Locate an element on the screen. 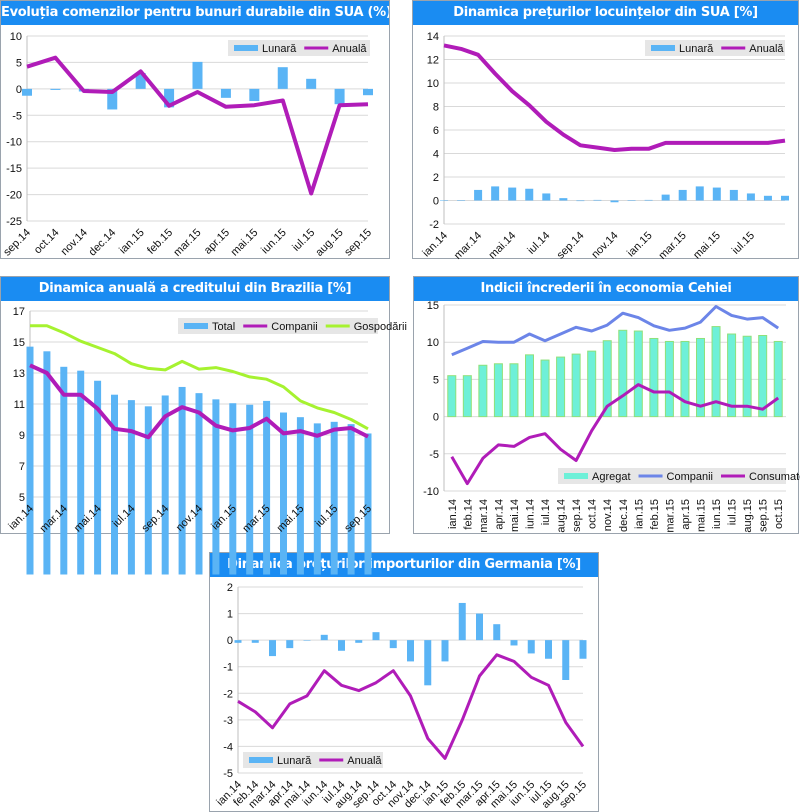  x-tick-label: mai.14 is located at coordinates (502, 246).